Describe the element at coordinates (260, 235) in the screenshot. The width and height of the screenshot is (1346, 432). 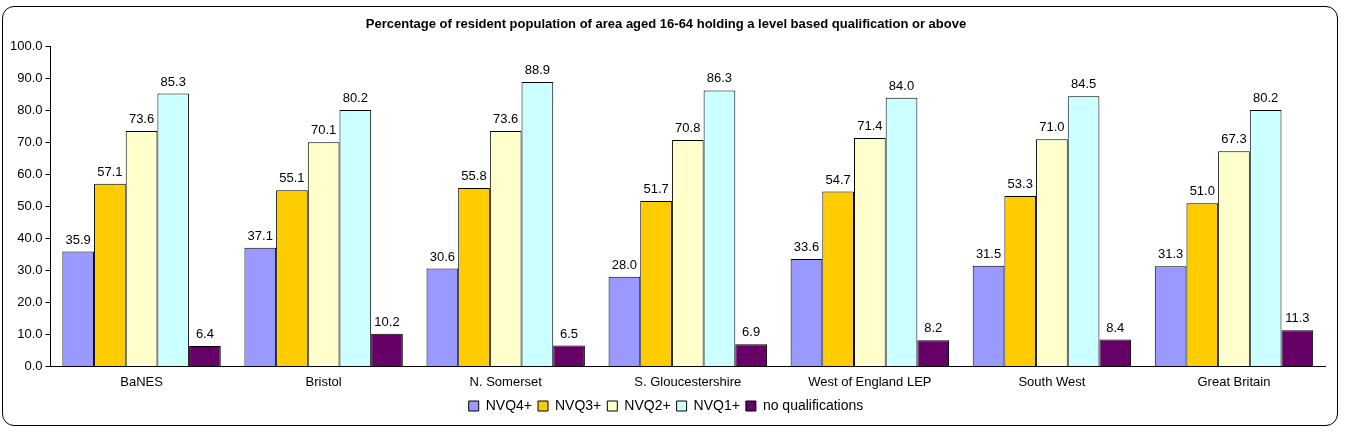
I see `data-label: 37.1` at that location.